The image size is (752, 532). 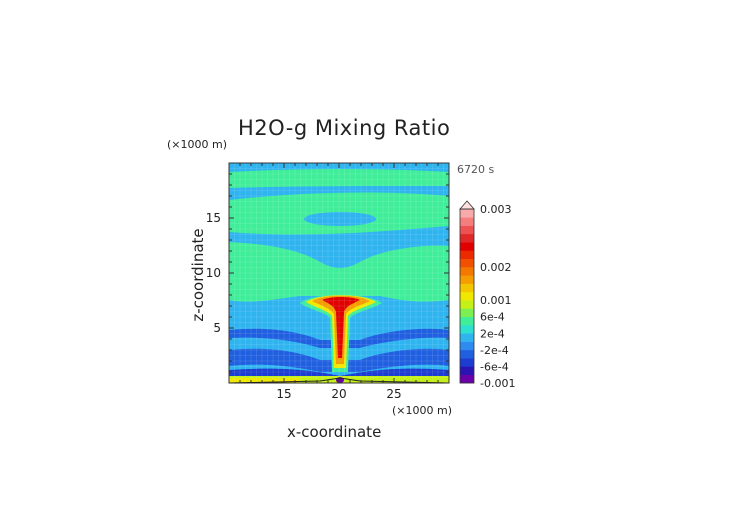 What do you see at coordinates (339, 178) in the screenshot?
I see `contour-band-top` at bounding box center [339, 178].